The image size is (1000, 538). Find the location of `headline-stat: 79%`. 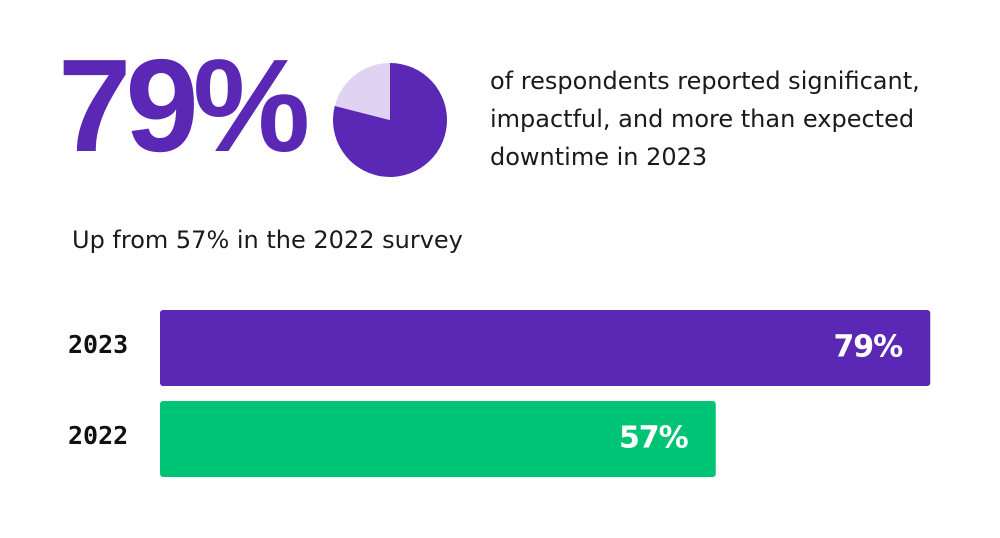

headline-stat: 79% is located at coordinates (184, 105).